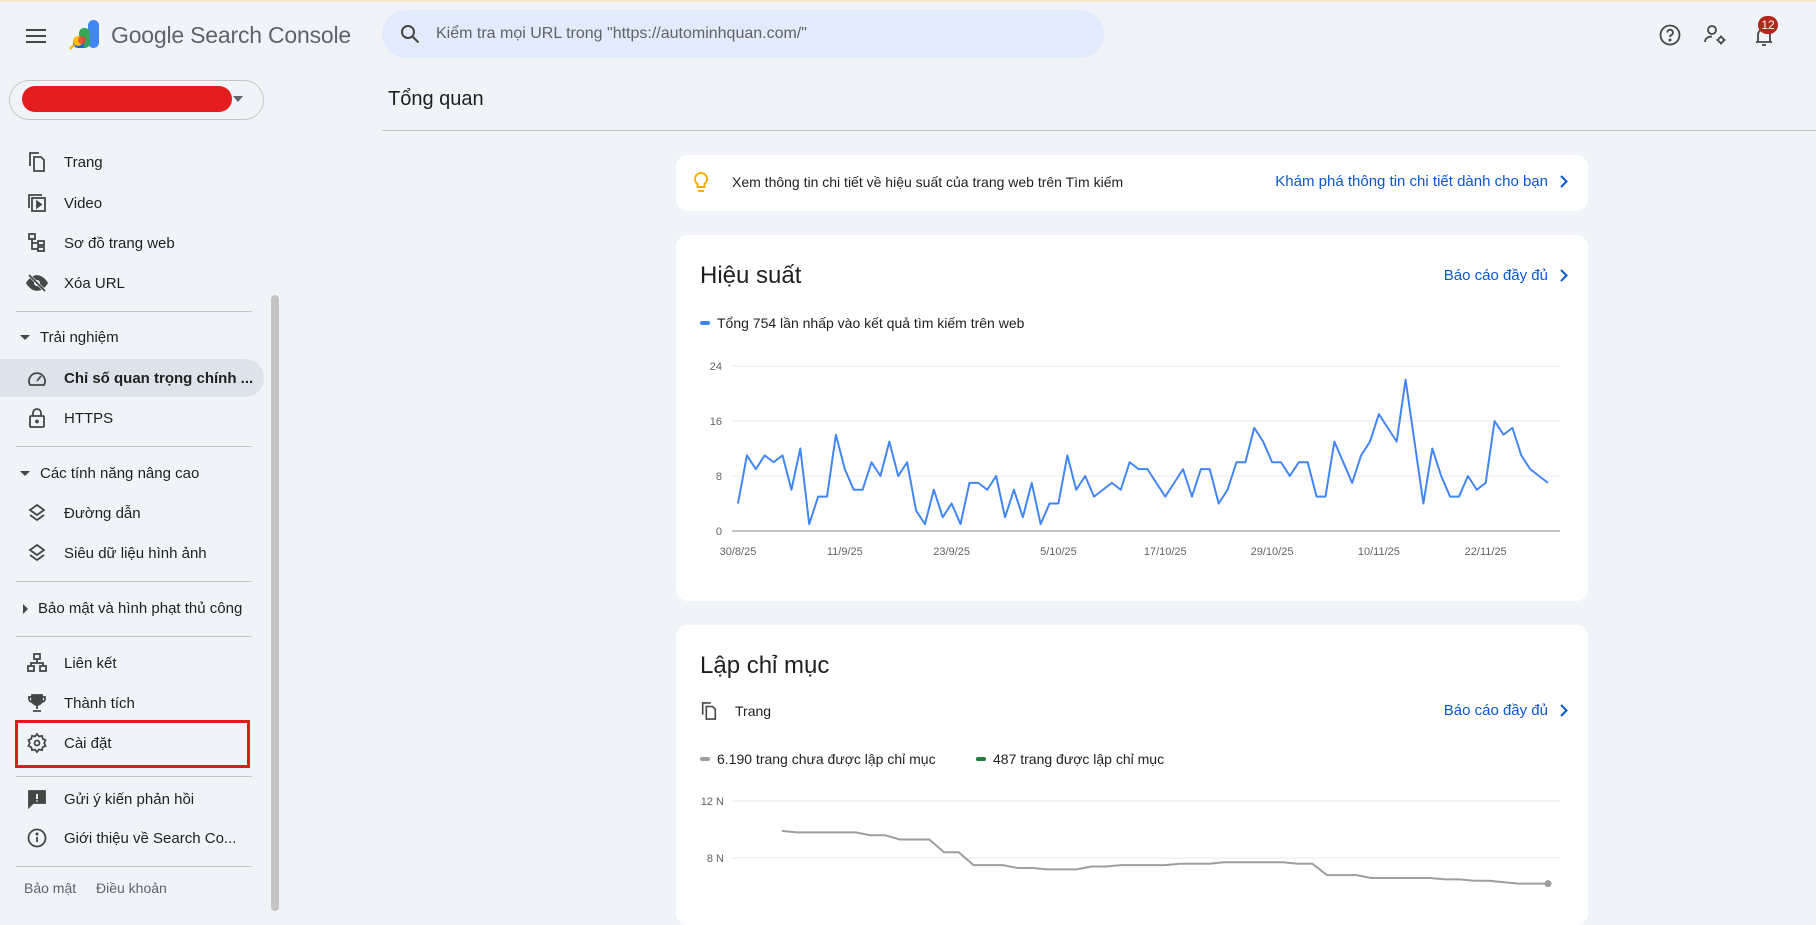  I want to click on feedback-icon, so click(37, 799).